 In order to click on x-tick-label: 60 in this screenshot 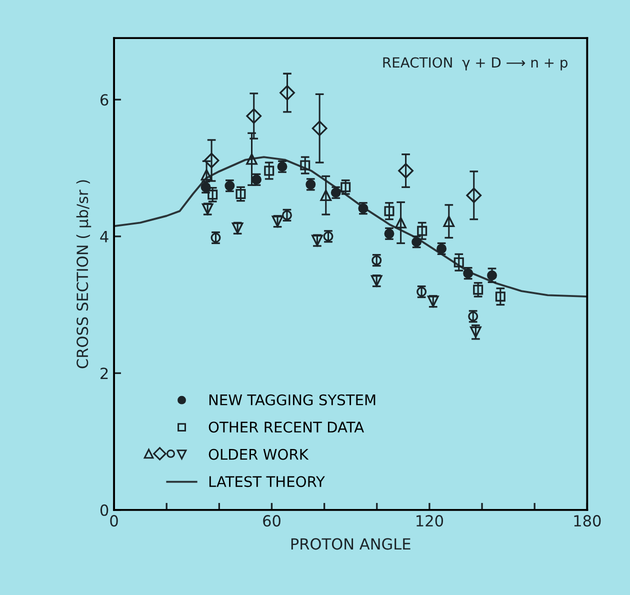, I will do `click(271, 521)`.